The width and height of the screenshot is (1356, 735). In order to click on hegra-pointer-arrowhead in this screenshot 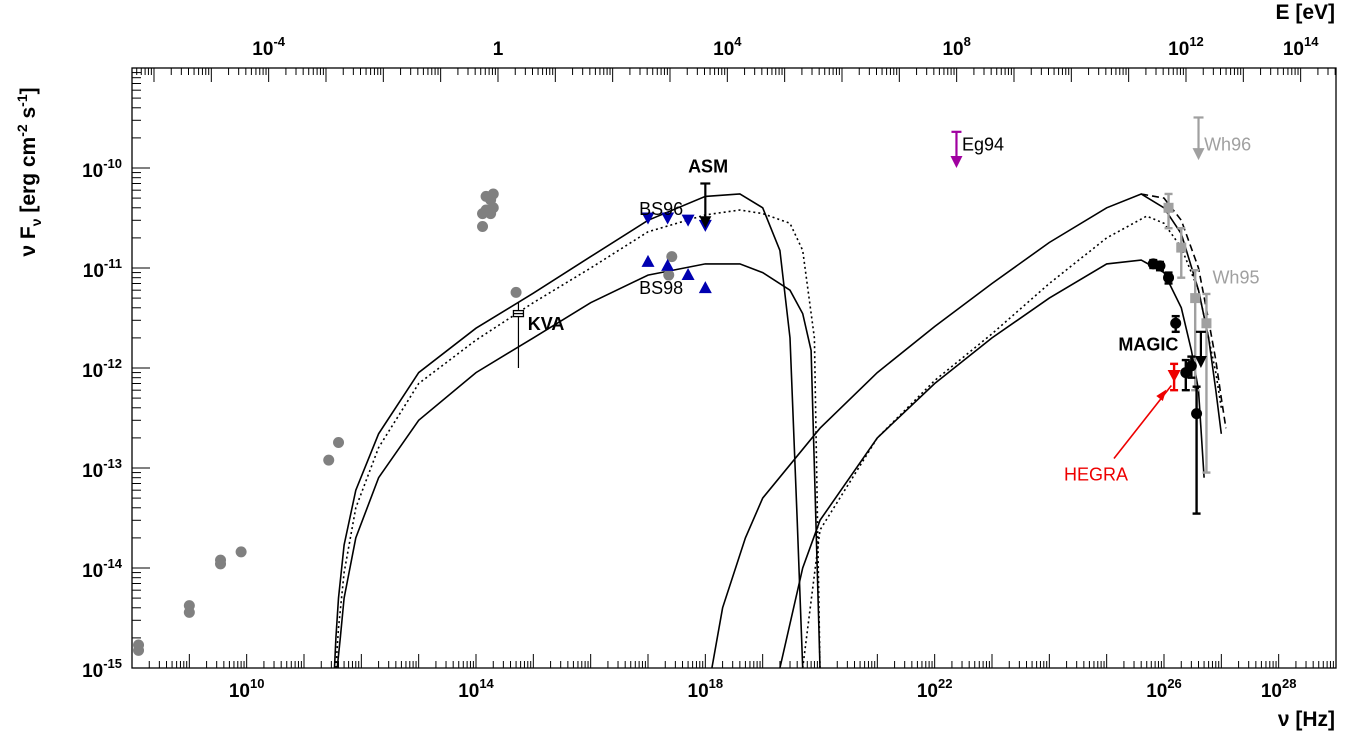, I will do `click(1161, 395)`.